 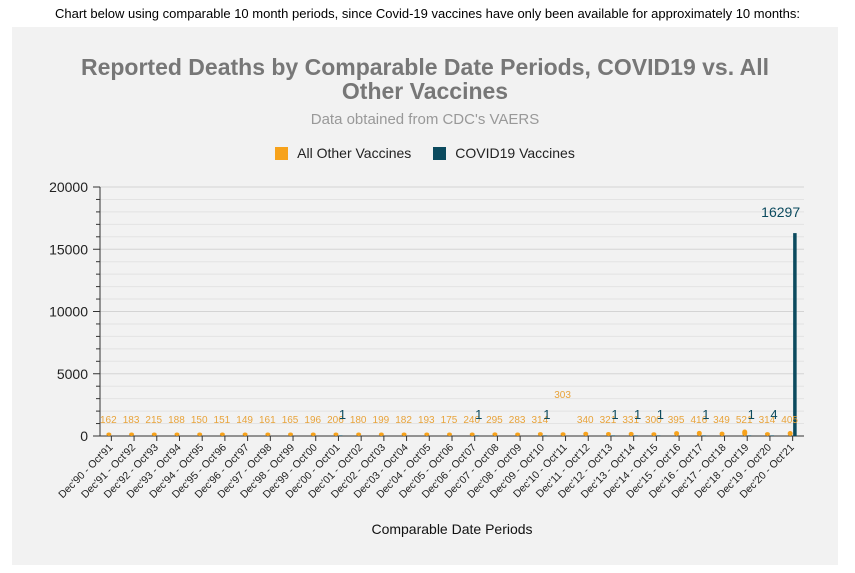 I want to click on legend-label-other: All Other Vaccines, so click(x=354, y=153).